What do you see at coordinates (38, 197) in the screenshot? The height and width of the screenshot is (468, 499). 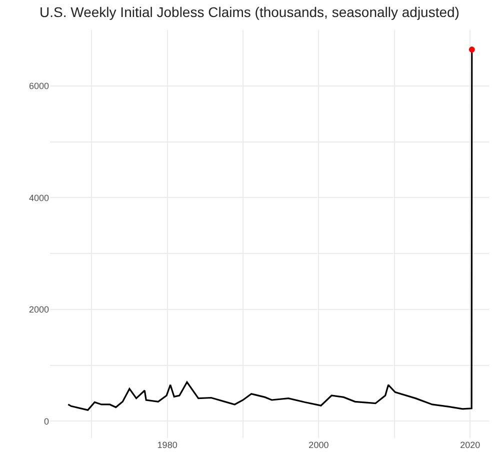 I see `y-tick-label: 4000` at bounding box center [38, 197].